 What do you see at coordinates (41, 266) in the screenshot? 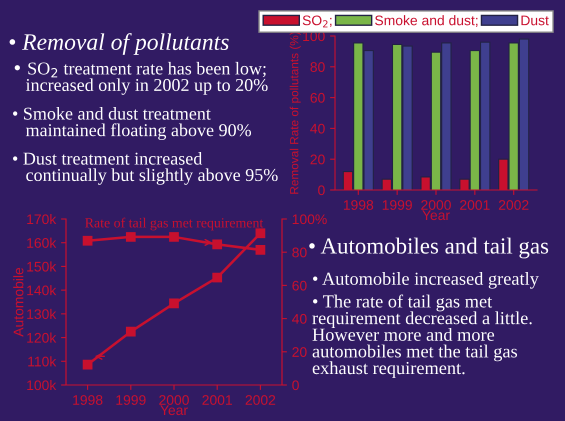
I see `y-tick-label: 150k` at bounding box center [41, 266].